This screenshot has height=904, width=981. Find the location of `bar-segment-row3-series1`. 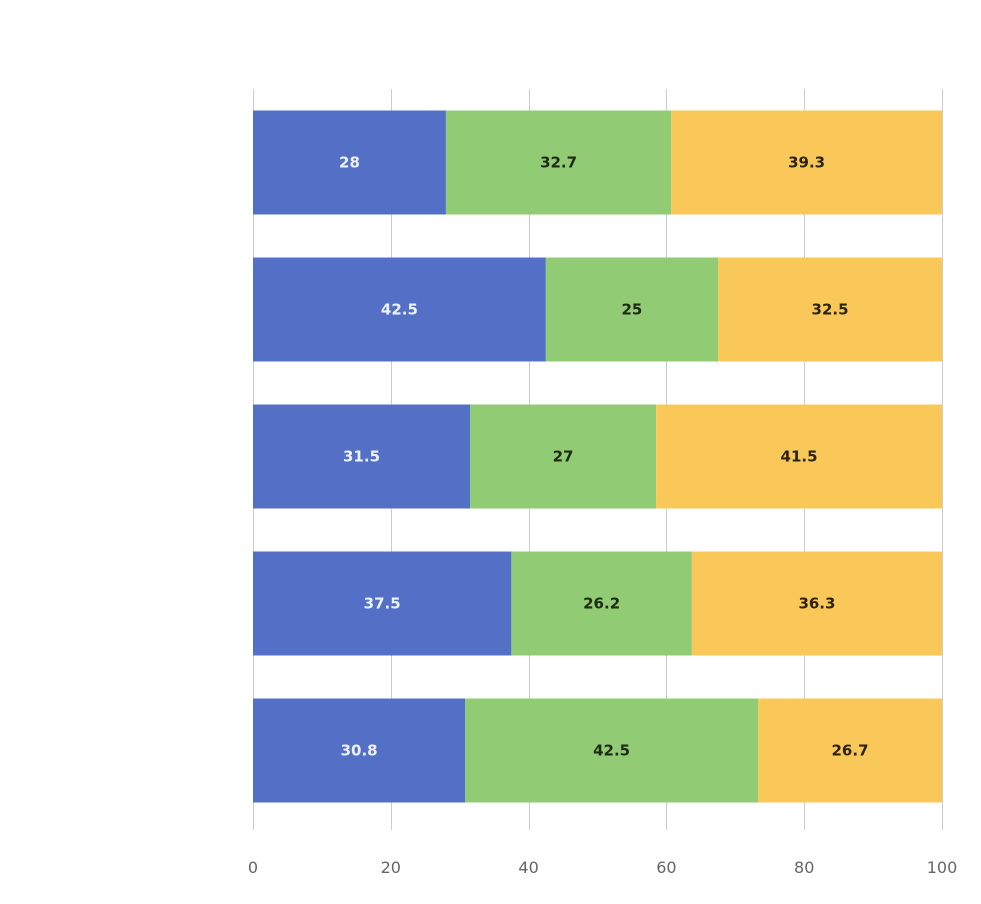

bar-segment-row3-series1 is located at coordinates (362, 456).